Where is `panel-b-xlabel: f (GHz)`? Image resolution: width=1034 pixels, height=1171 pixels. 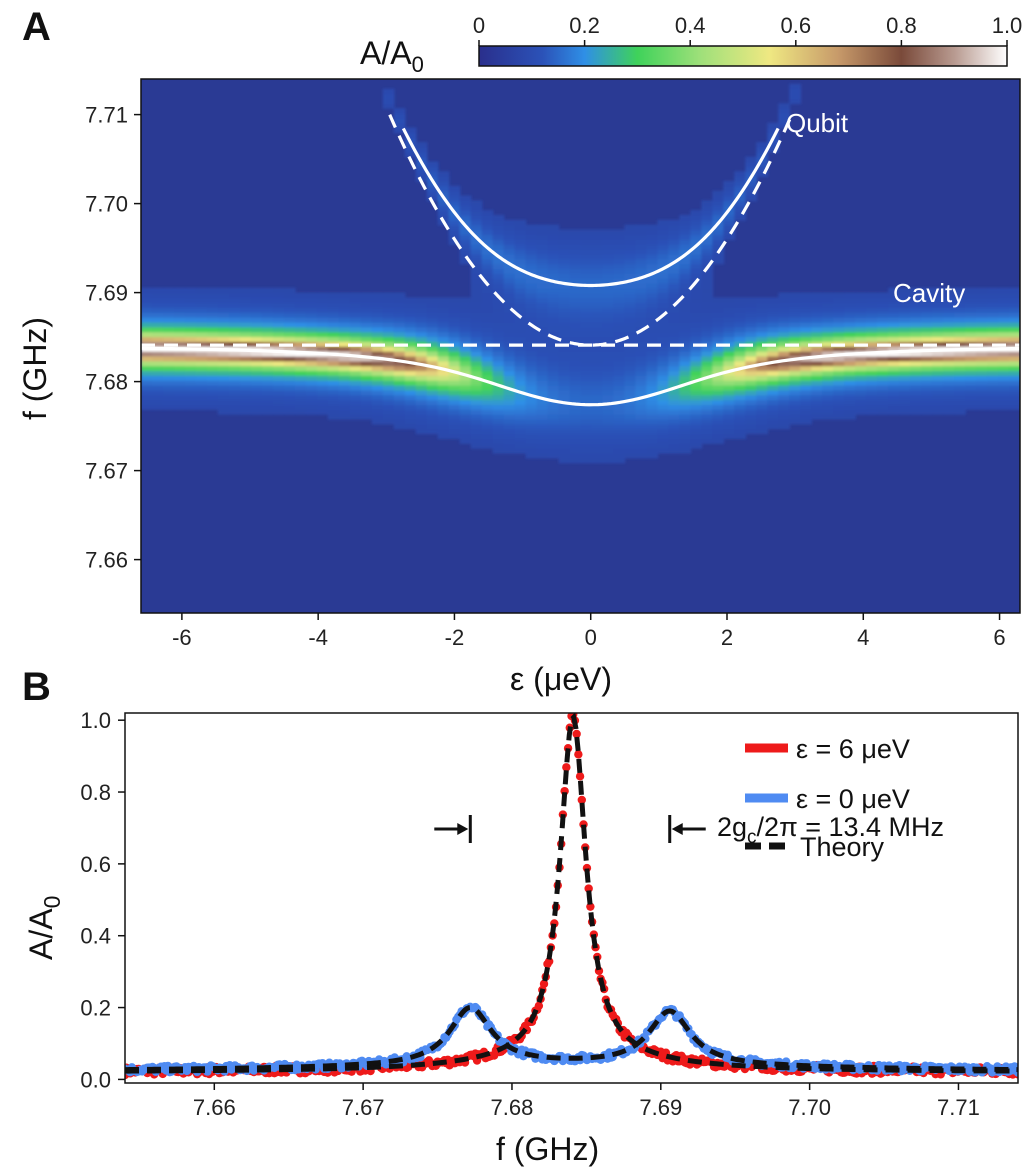
panel-b-xlabel: f (GHz) is located at coordinates (547, 1149).